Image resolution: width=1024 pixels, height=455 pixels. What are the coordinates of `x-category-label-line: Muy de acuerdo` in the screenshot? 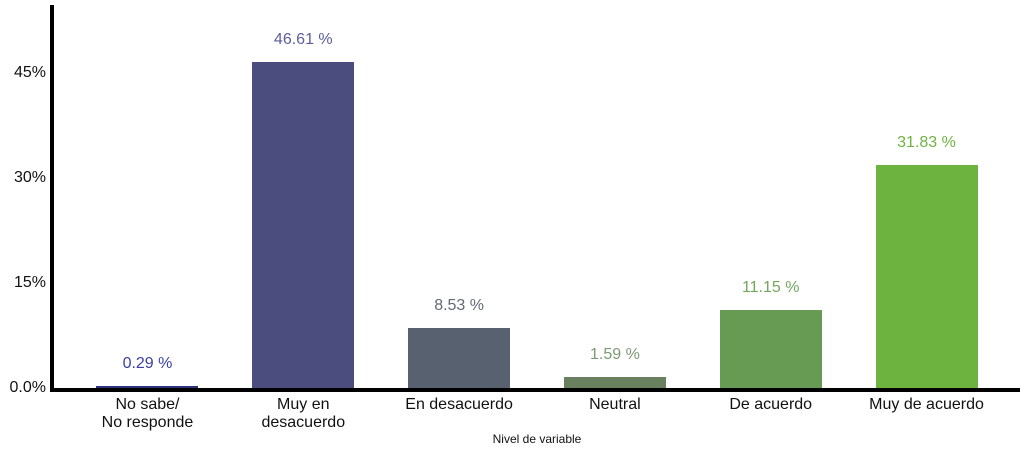 It's located at (926, 404).